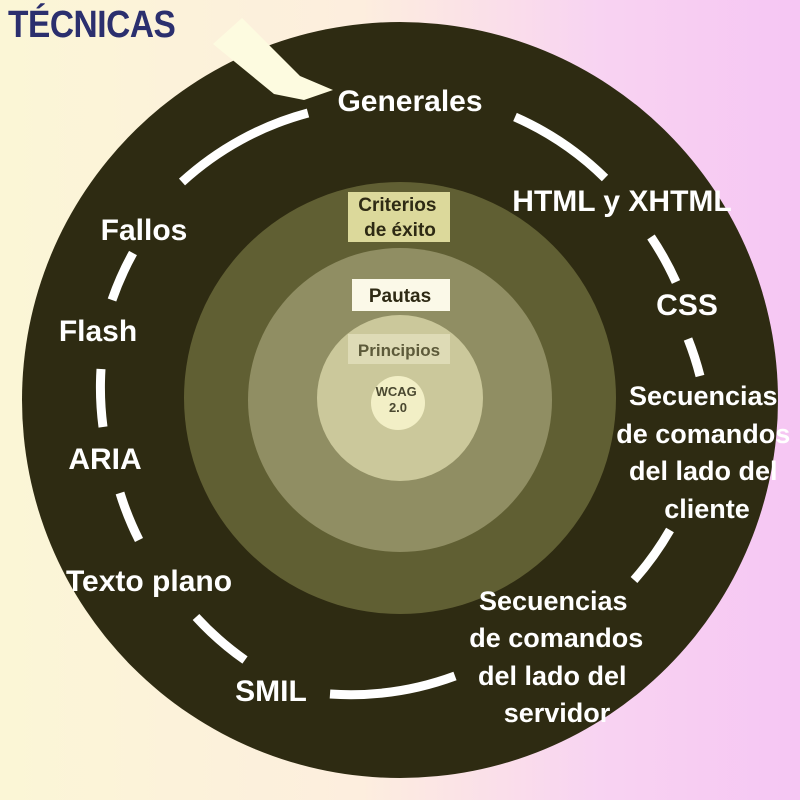 Image resolution: width=800 pixels, height=800 pixels. I want to click on track-arc-top-right, so click(561, 147).